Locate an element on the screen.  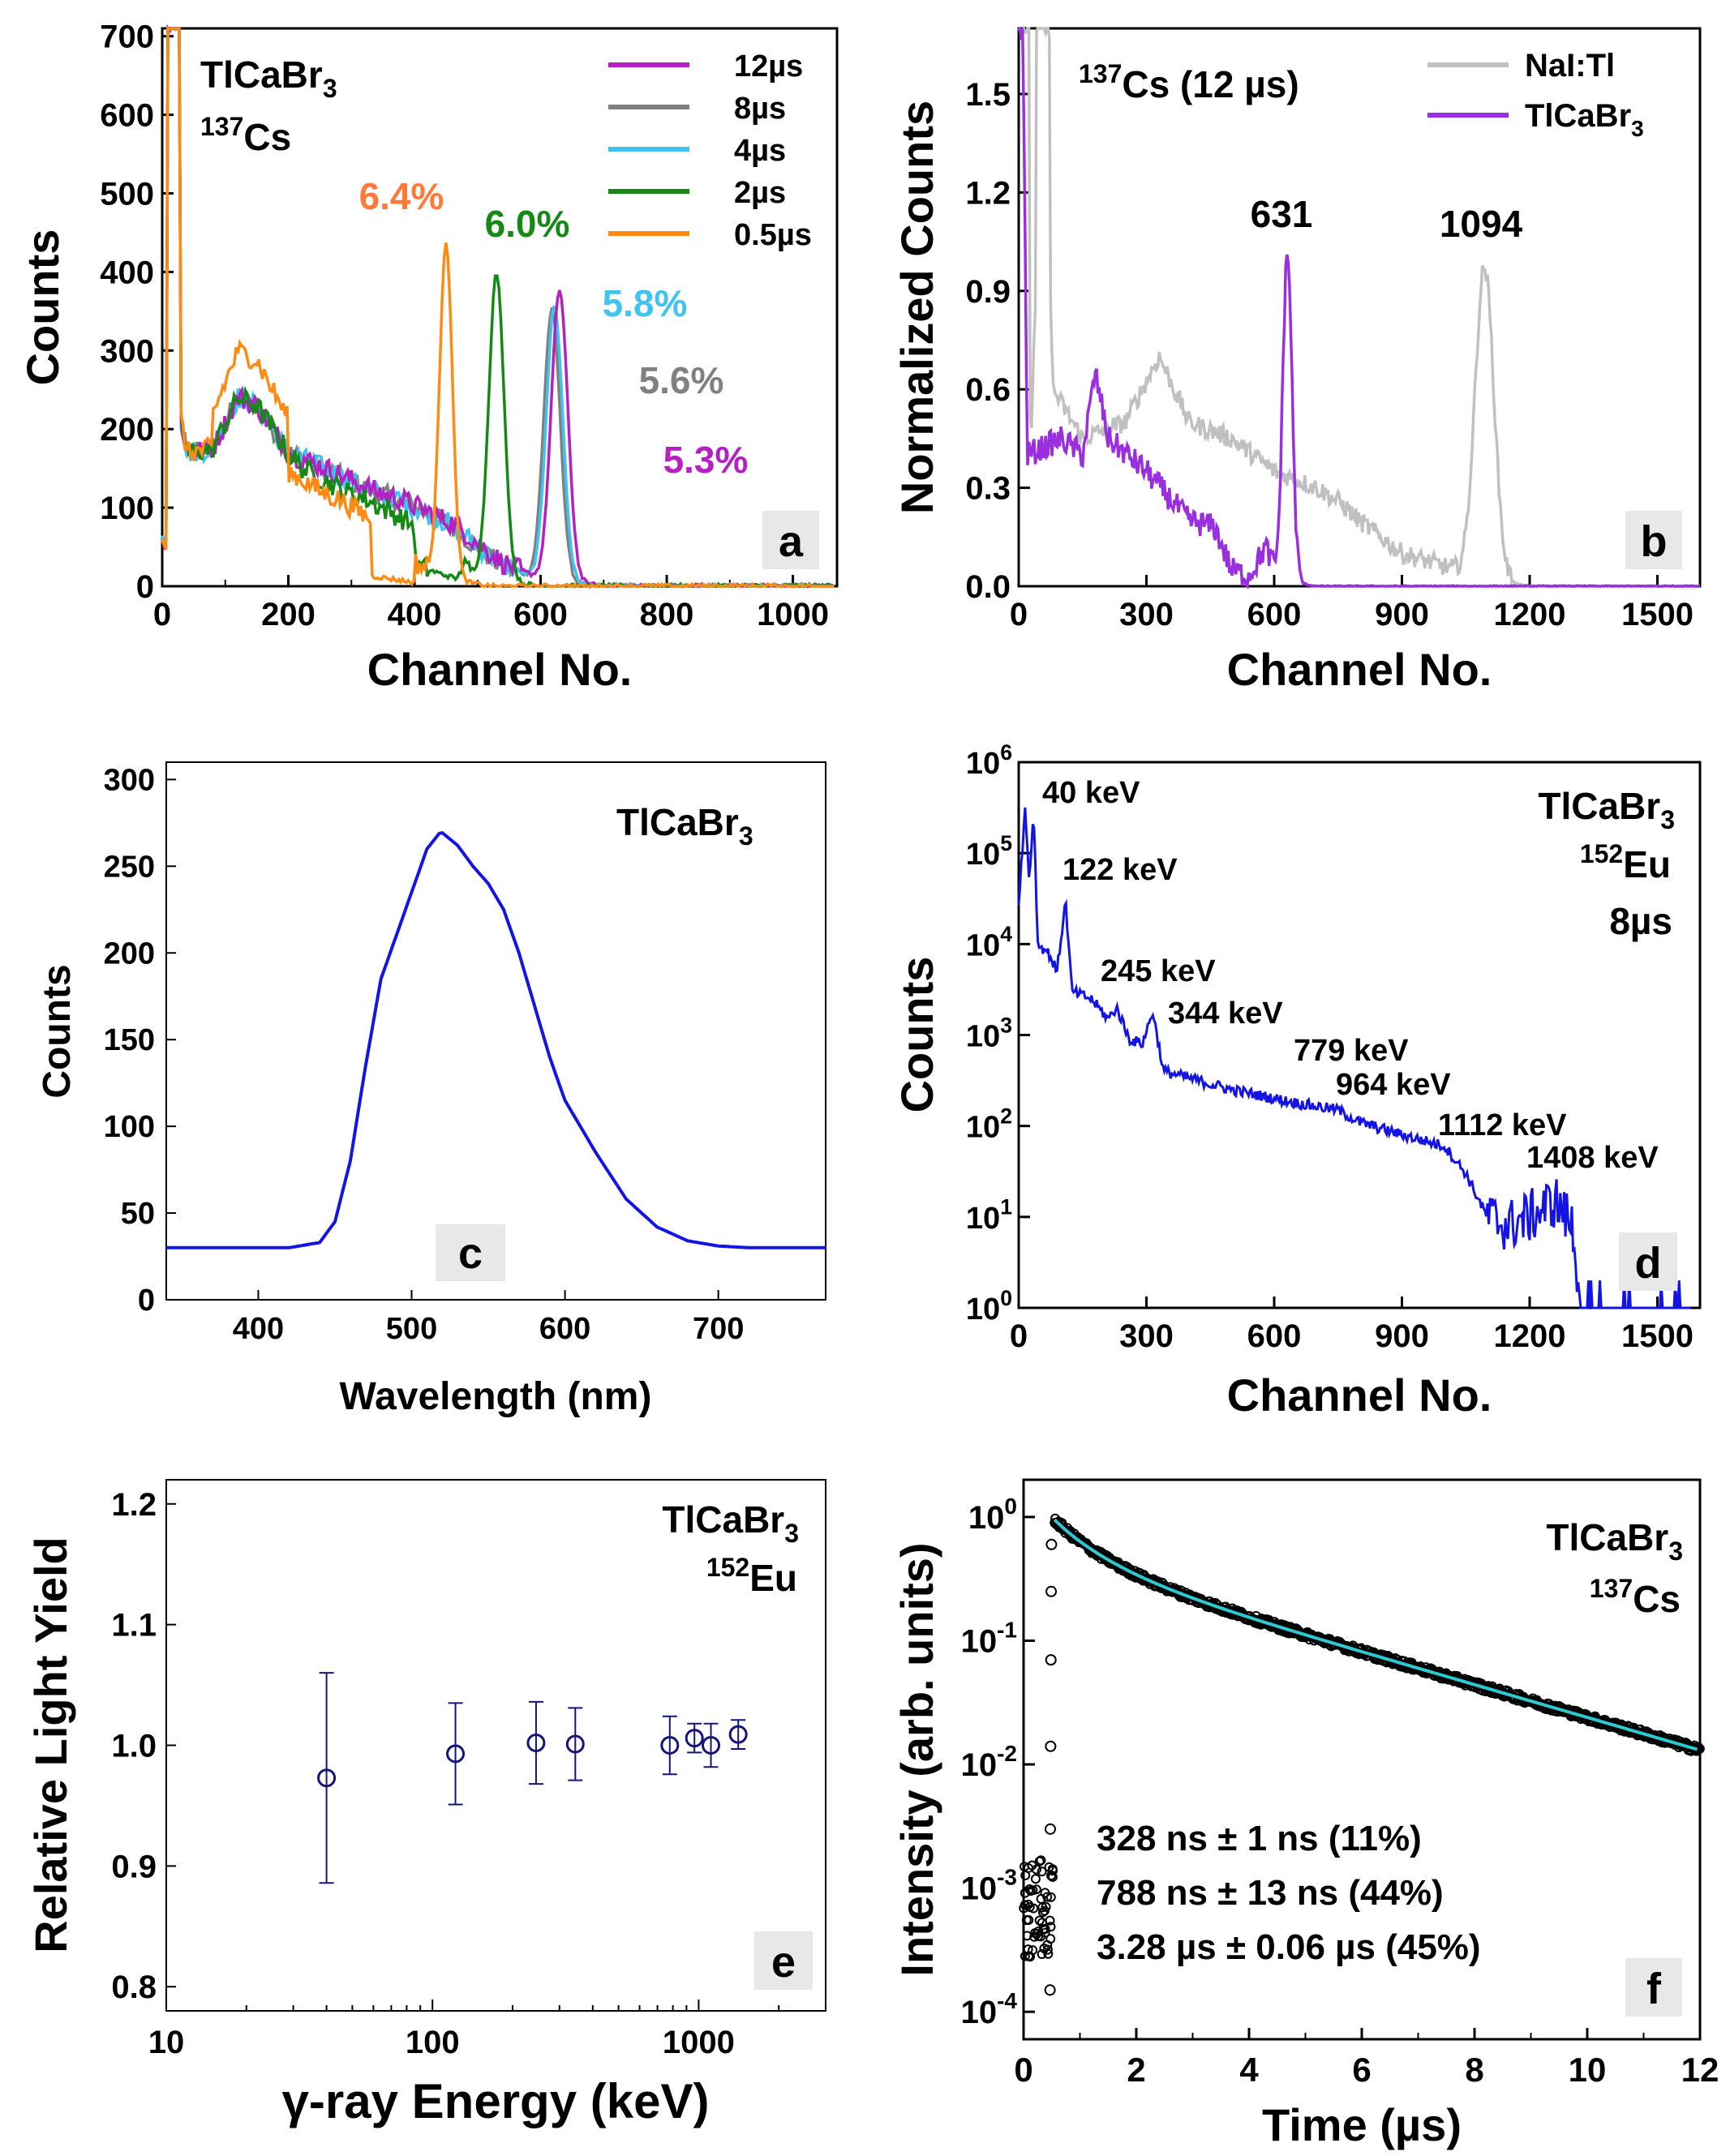
panel-e-ticks: 10 100 1000 0.8 0.9 1.0 1.1 1.2 is located at coordinates (469, 1773).